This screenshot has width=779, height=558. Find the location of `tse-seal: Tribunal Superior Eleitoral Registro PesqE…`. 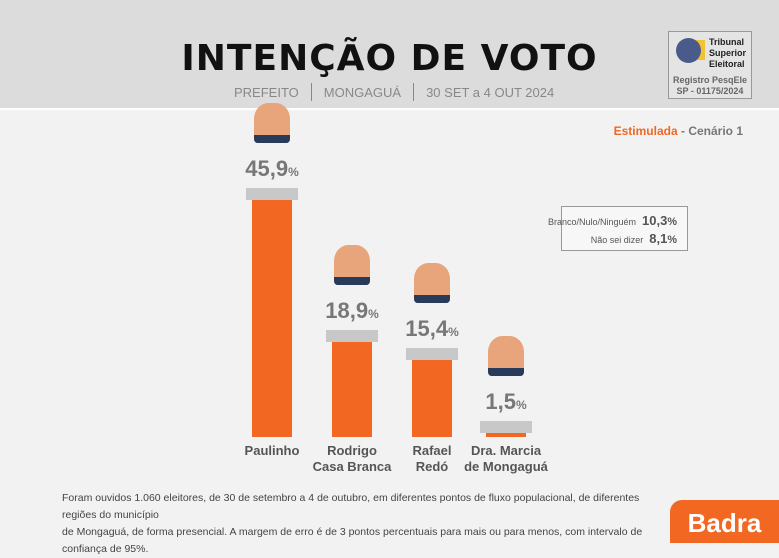

tse-seal: Tribunal Superior Eleitoral Registro PesqE… is located at coordinates (710, 65).